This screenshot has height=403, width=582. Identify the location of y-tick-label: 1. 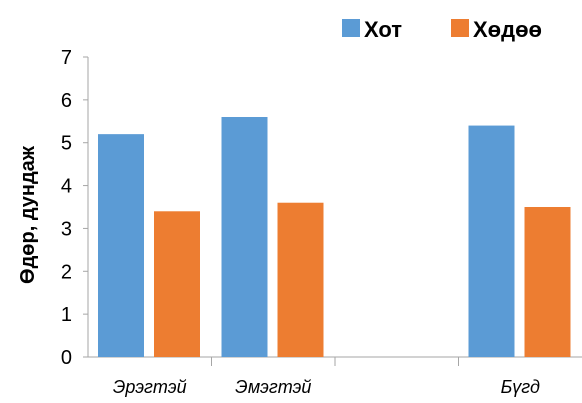
(66, 315).